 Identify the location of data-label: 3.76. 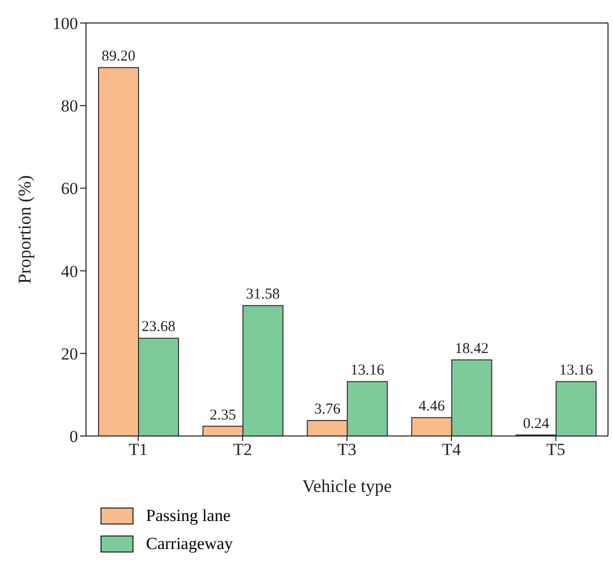
(327, 409).